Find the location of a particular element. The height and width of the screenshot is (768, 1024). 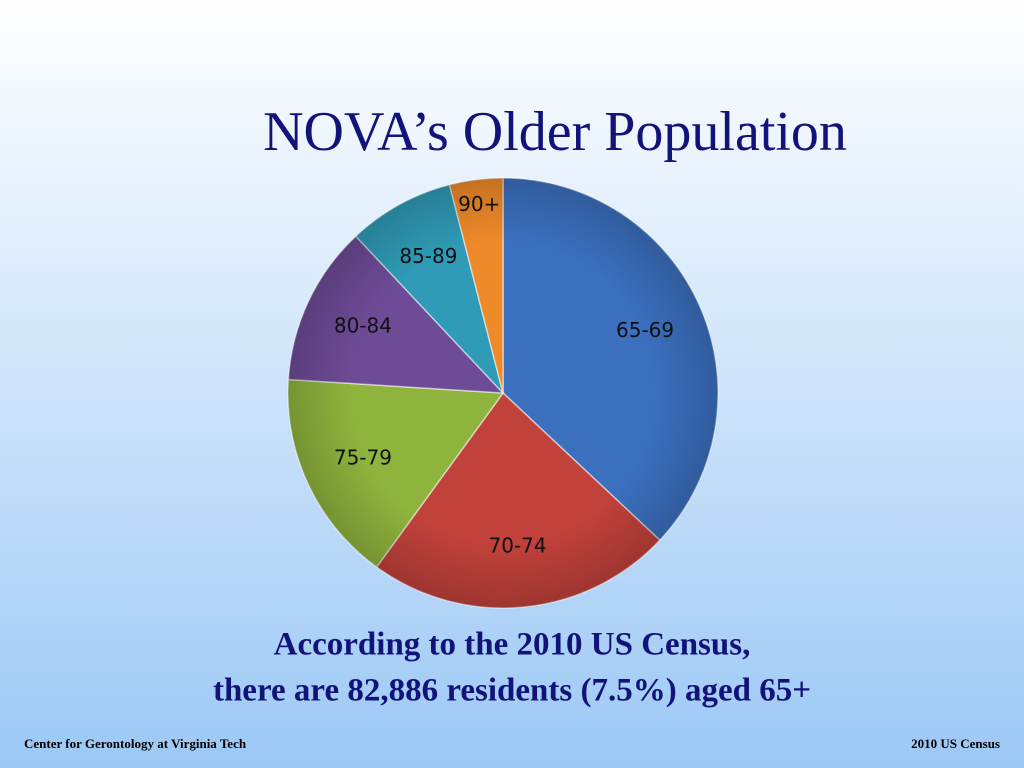

slice-label: 85-89 is located at coordinates (428, 256).